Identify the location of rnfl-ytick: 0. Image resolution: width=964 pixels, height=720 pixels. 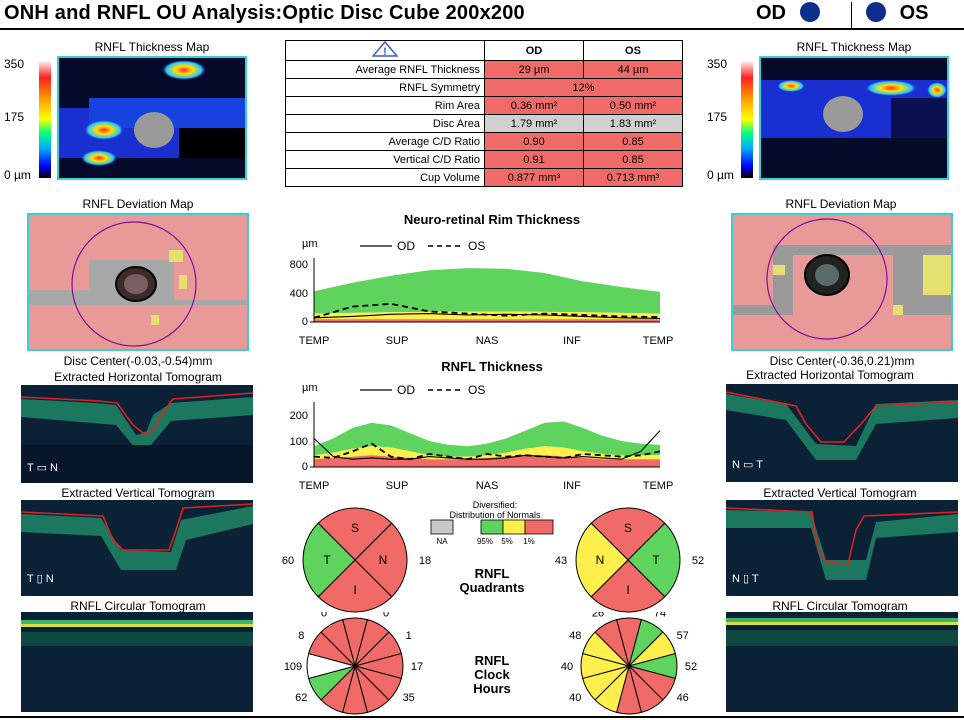
(305, 467).